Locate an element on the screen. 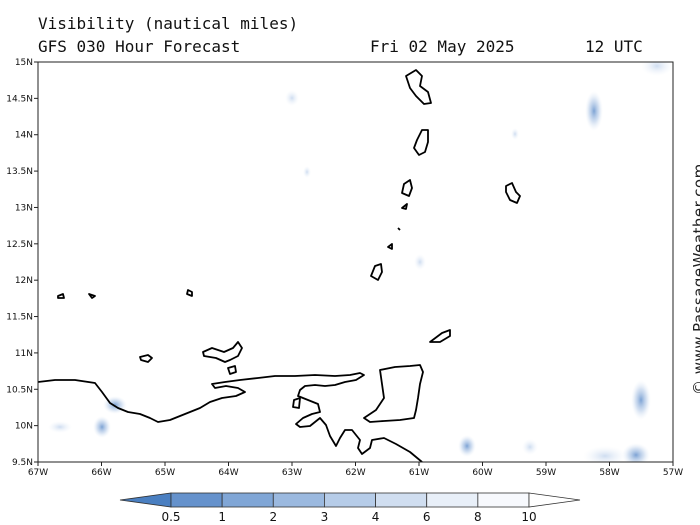 The width and height of the screenshot is (700, 525). barbados-outline is located at coordinates (513, 193).